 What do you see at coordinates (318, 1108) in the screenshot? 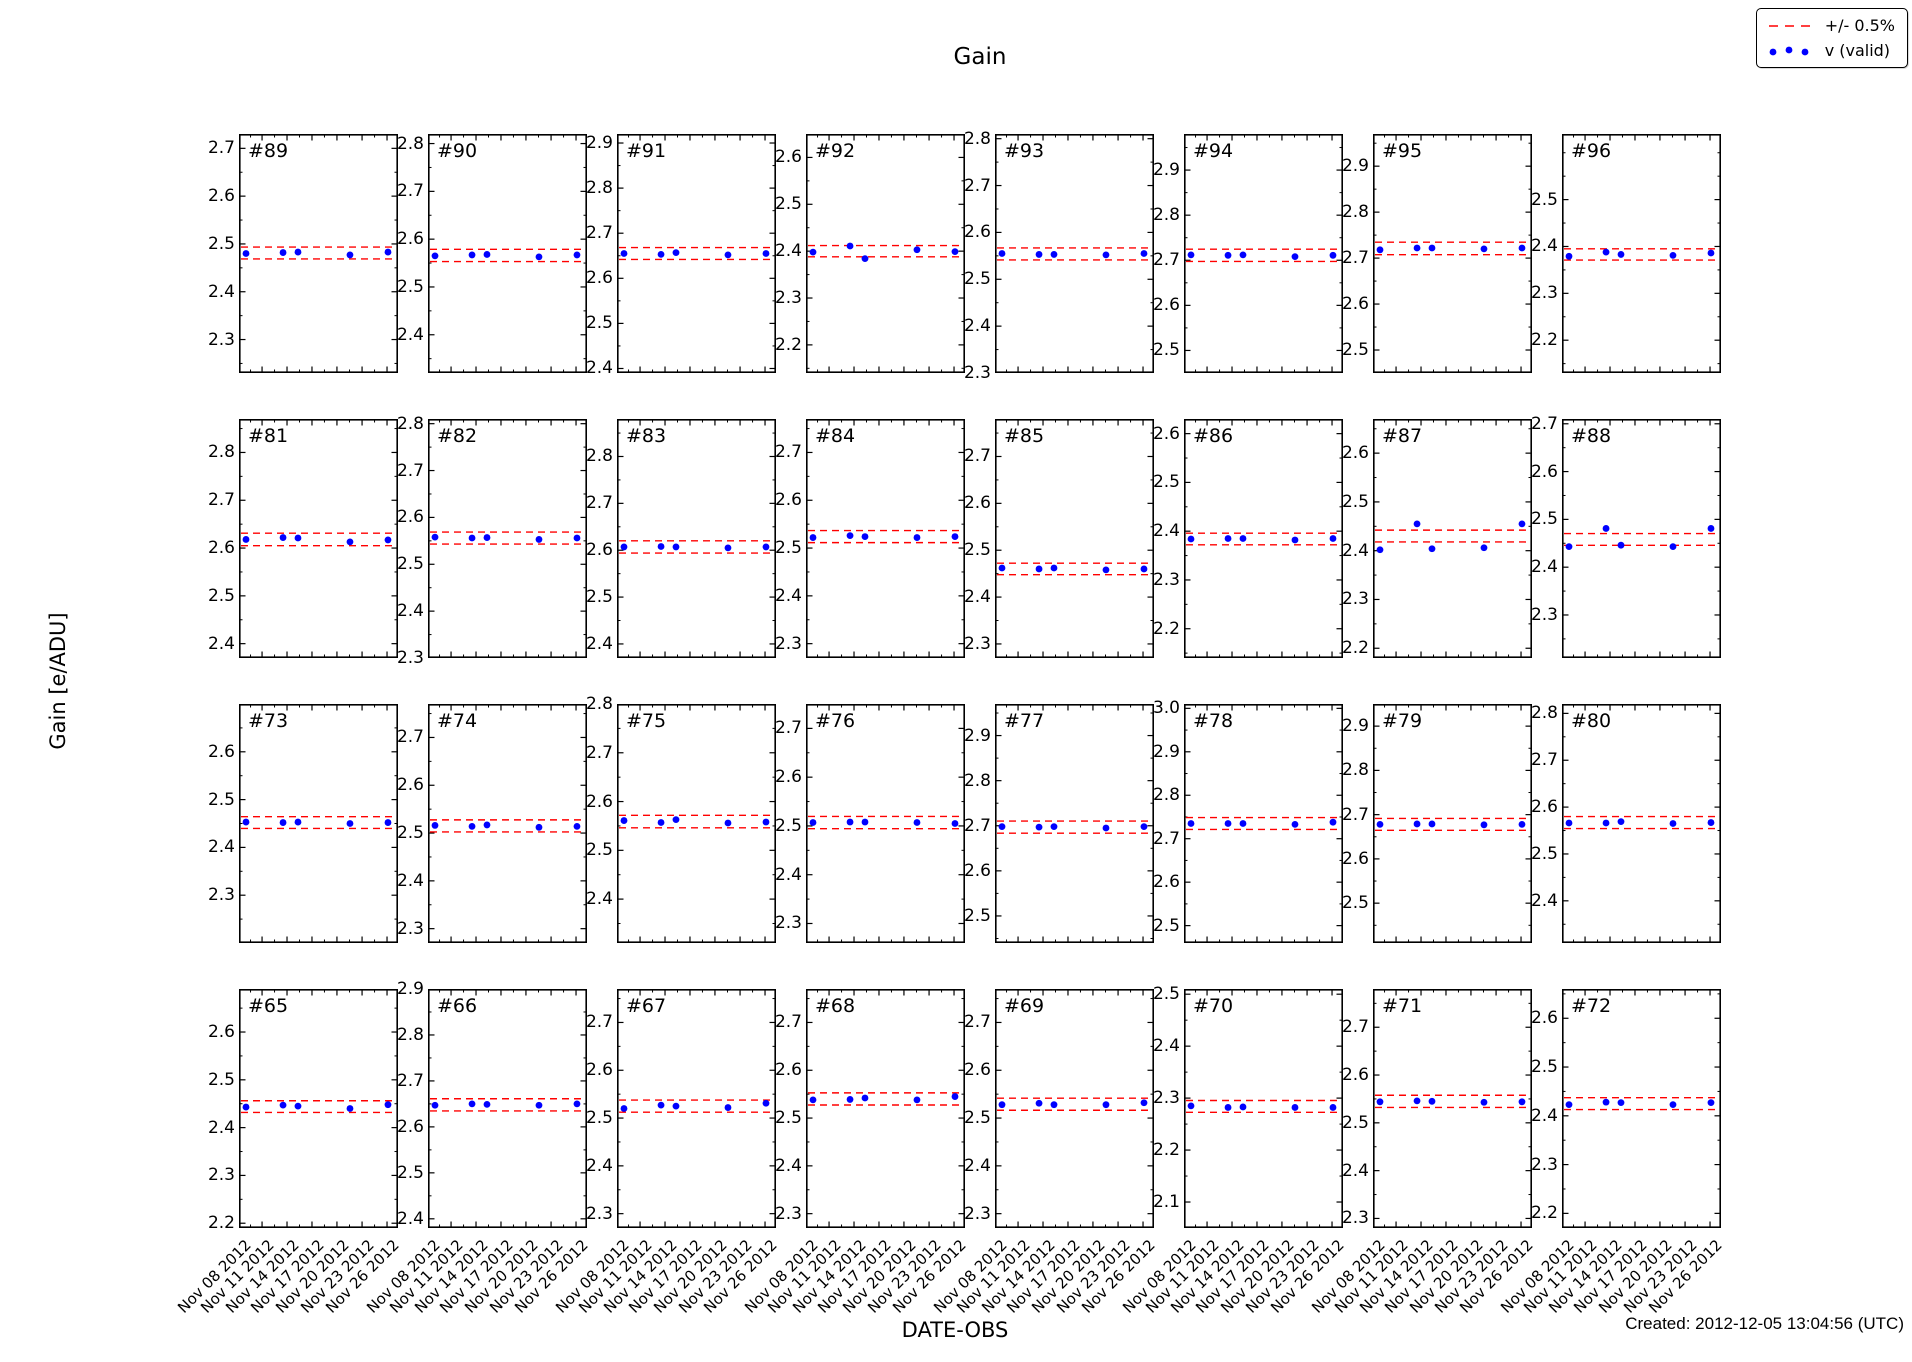
I see `subplot-65: #65` at bounding box center [318, 1108].